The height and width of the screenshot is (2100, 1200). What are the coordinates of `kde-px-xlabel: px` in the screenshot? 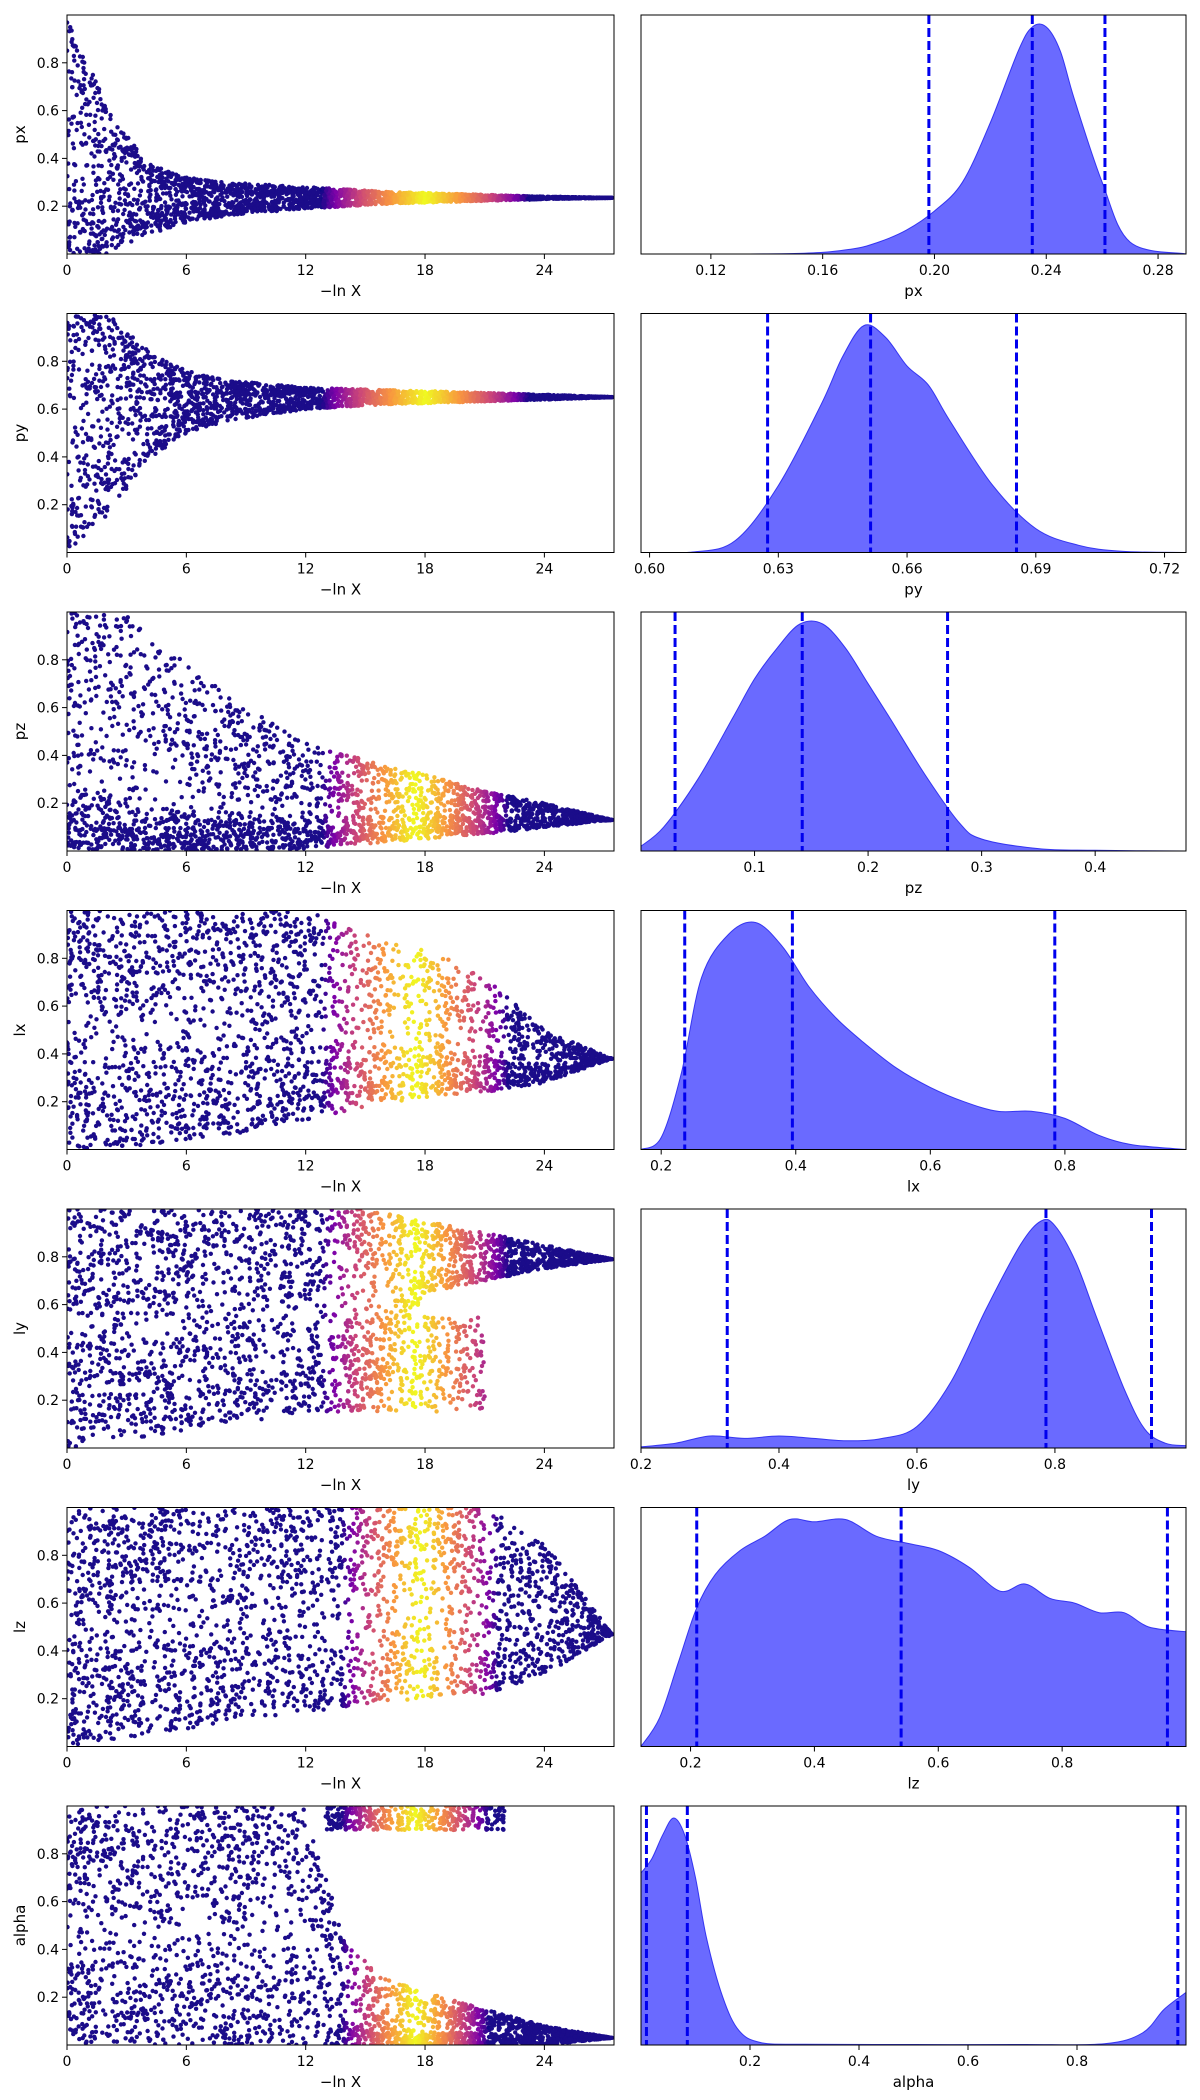 It's located at (913, 291).